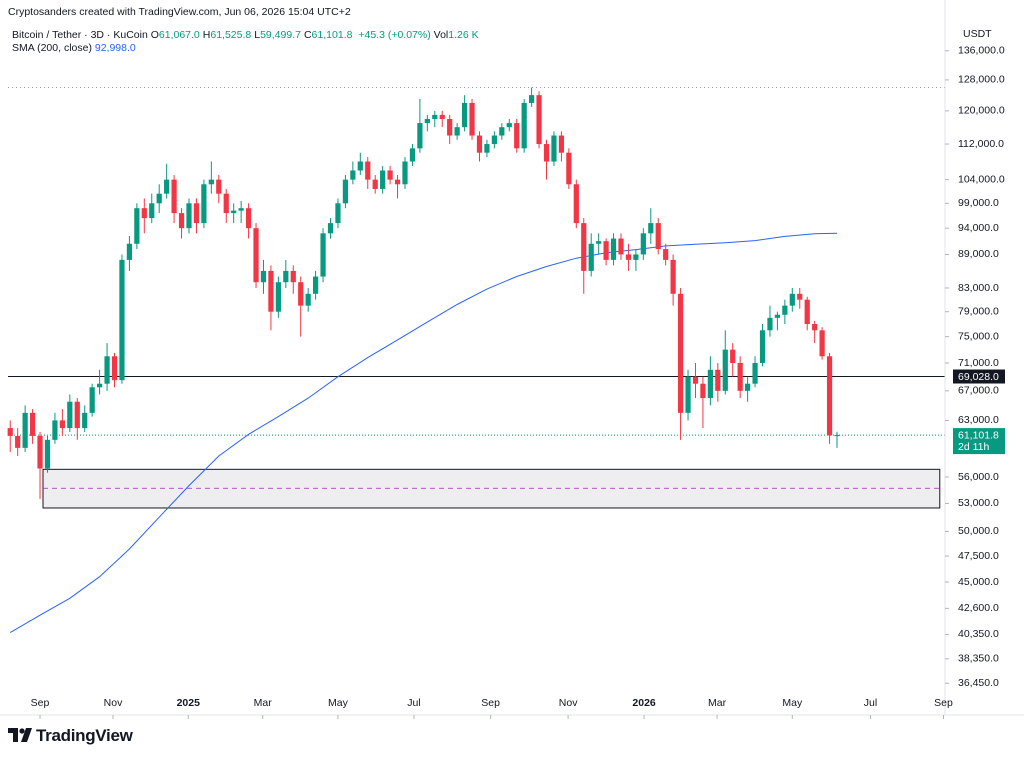 Image resolution: width=1024 pixels, height=760 pixels. Describe the element at coordinates (978, 391) in the screenshot. I see `y-tick-label: 67,000.0` at that location.